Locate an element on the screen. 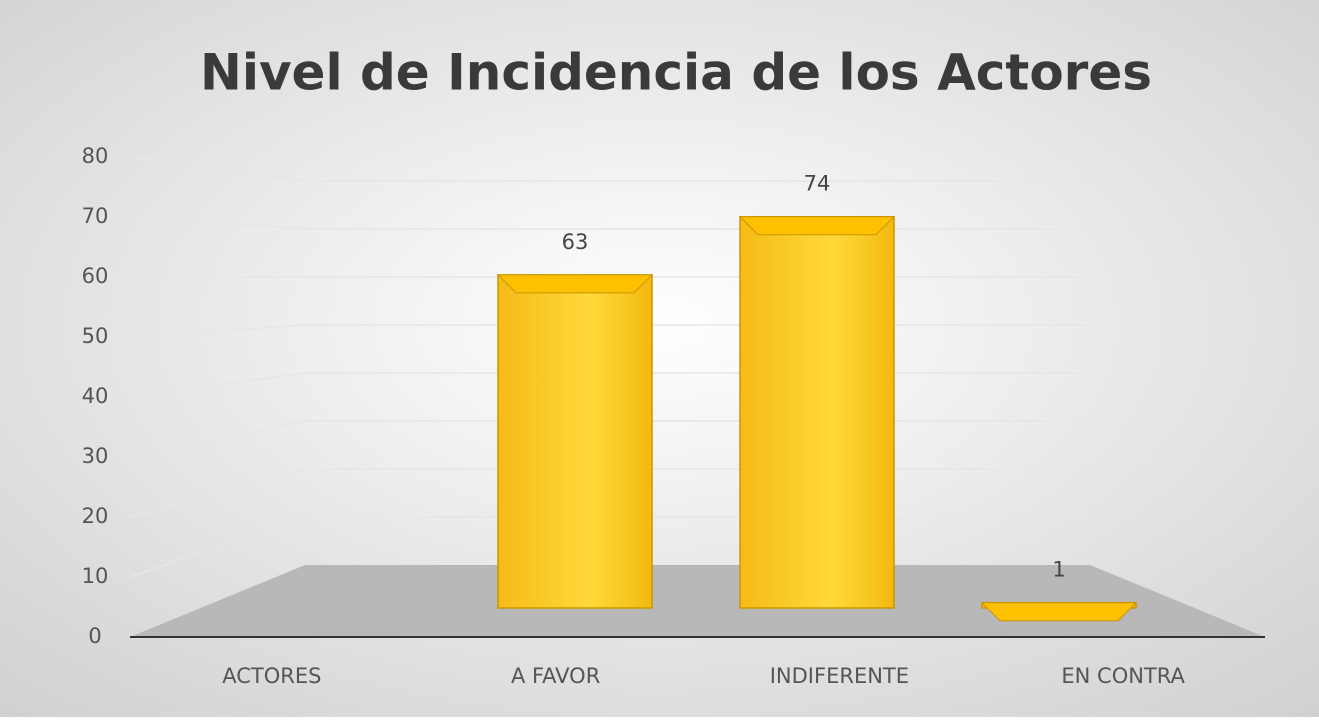  x-tick-label: EN CONTRA is located at coordinates (1123, 676).